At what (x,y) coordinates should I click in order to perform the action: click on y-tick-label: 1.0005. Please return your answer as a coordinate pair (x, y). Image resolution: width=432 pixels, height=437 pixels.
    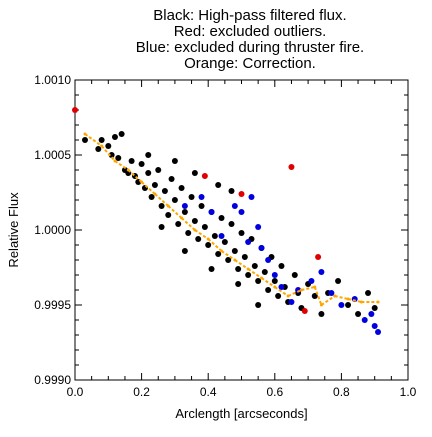
    Looking at the image, I should click on (52, 155).